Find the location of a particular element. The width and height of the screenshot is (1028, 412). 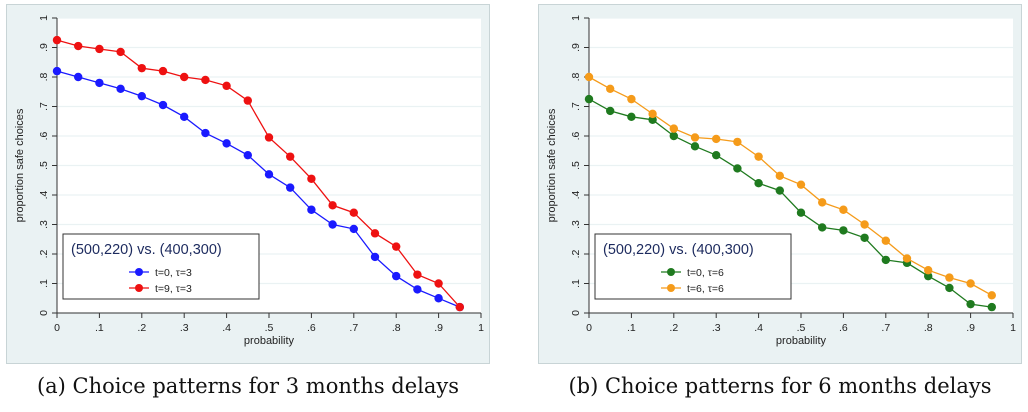

x-tick-label: .1 is located at coordinates (99, 328).